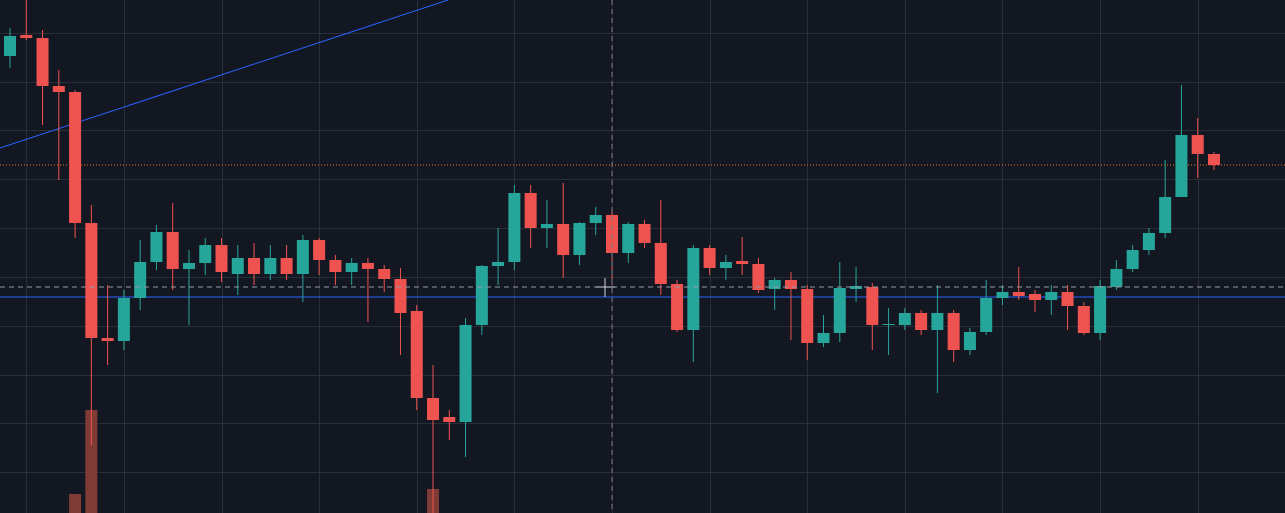  I want to click on trend-line, so click(224, 74).